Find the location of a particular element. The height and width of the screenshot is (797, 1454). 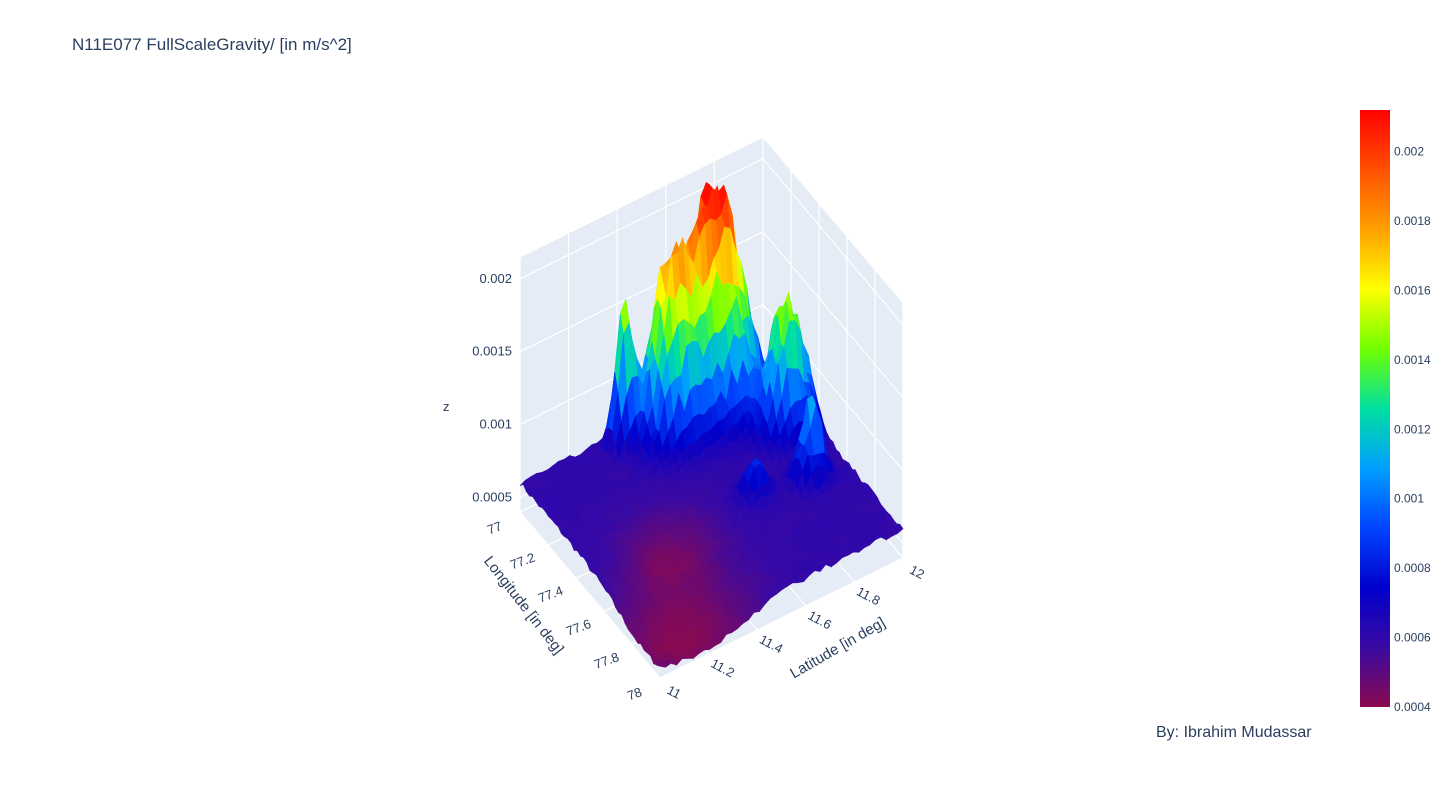

colorbar-tick-label: 0.0008 is located at coordinates (1412, 568).